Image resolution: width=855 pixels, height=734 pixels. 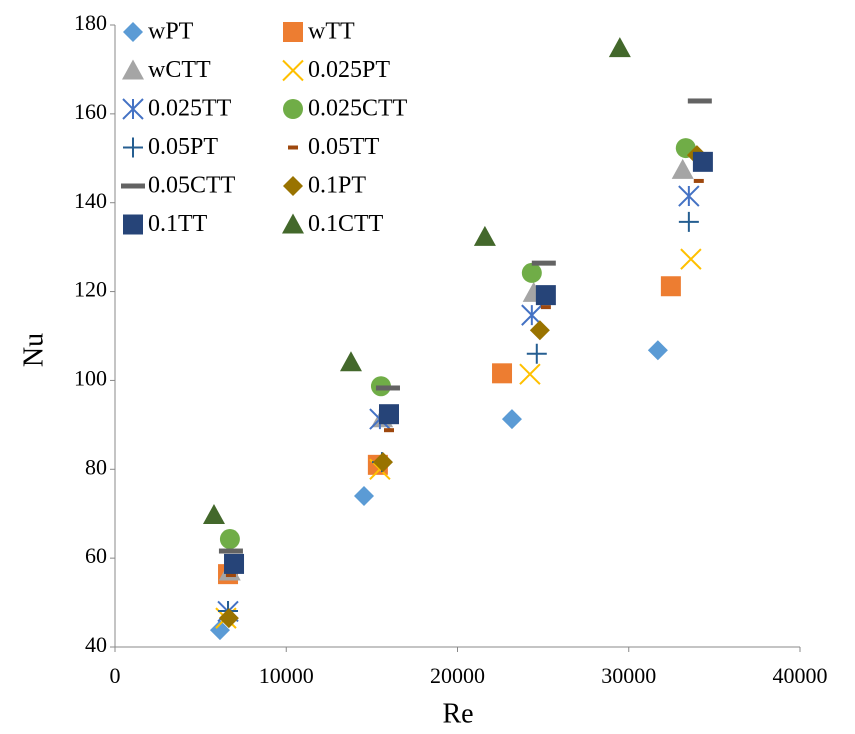 I want to click on x-axis-title: Re, so click(x=457, y=713).